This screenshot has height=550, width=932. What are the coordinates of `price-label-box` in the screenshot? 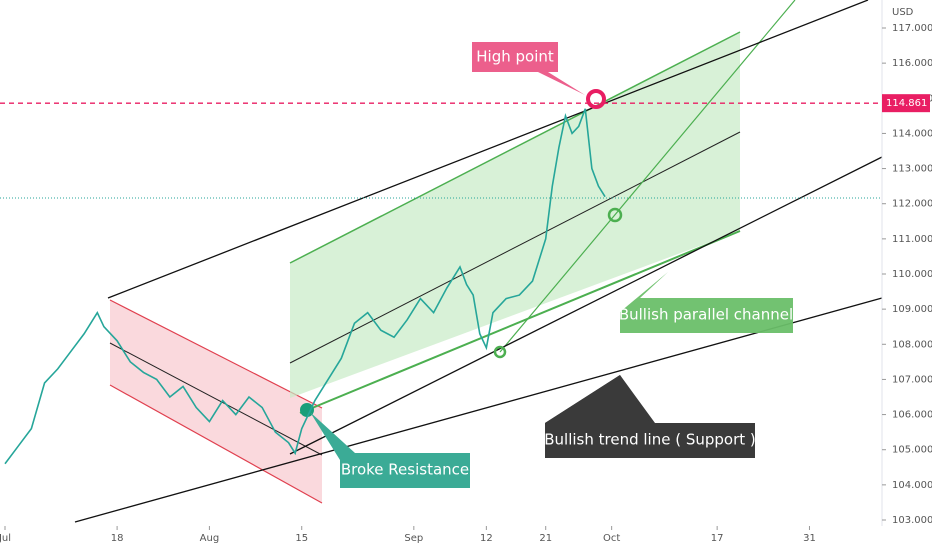 It's located at (906, 103).